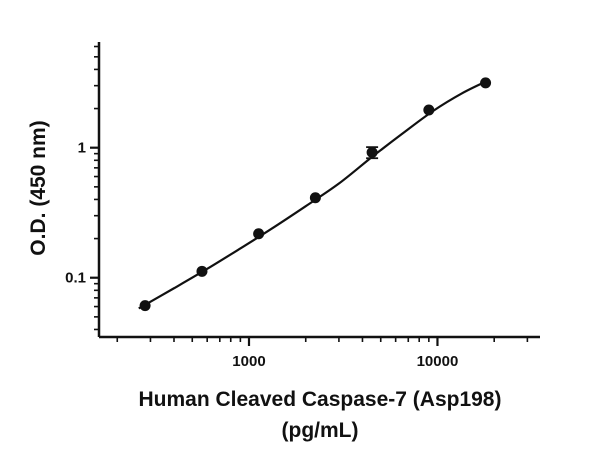  Describe the element at coordinates (320, 399) in the screenshot. I see `x-axis-title-line1: Human Cleaved Caspase-7 (Asp198)` at that location.